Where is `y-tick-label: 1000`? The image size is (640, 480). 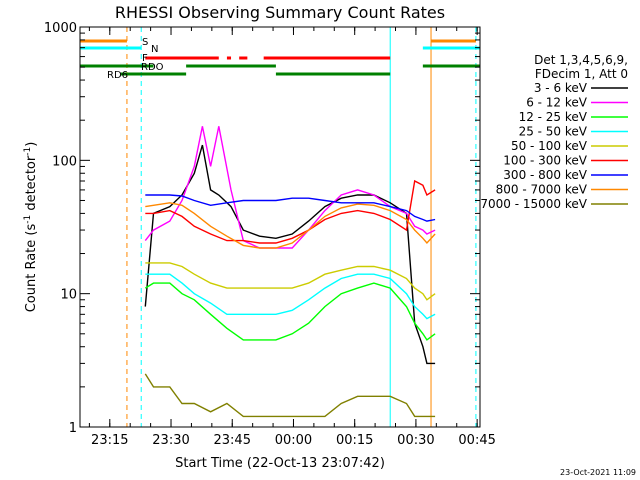
y-tick-label: 1000 is located at coordinates (60, 28).